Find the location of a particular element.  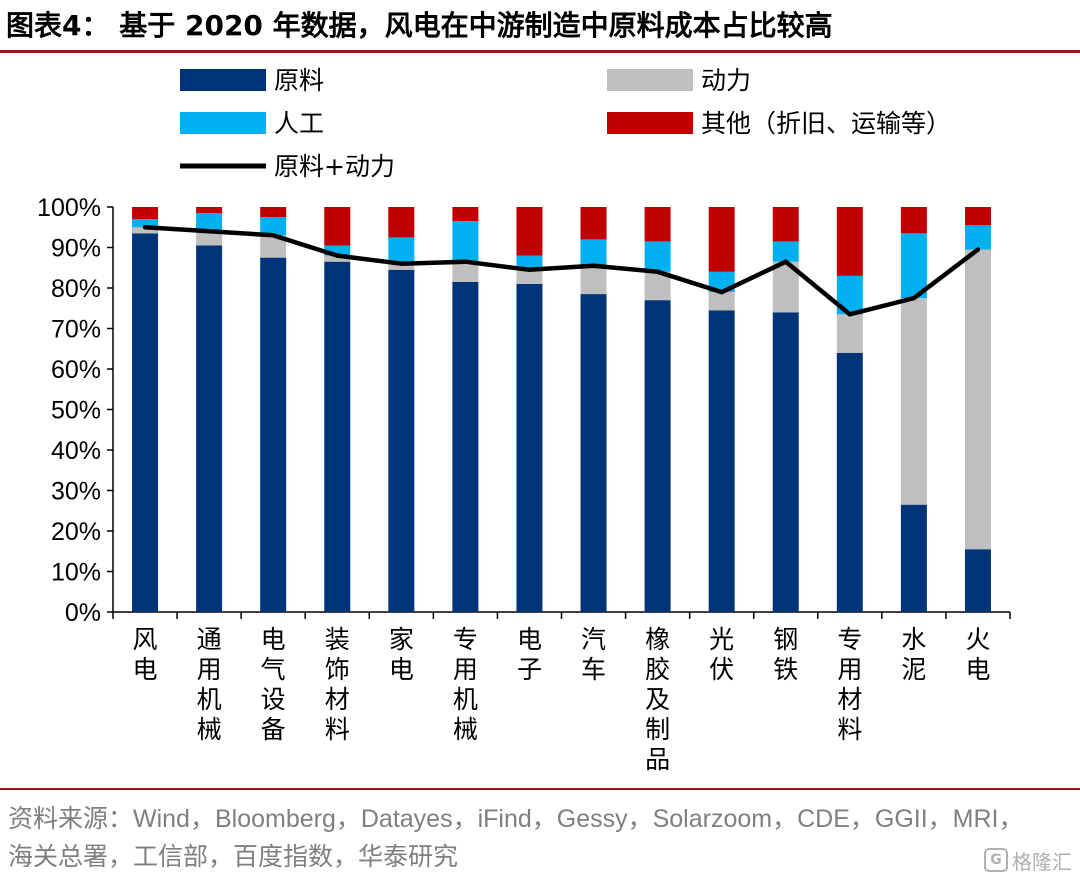

y-tick-label-7: 70% is located at coordinates (76, 330).